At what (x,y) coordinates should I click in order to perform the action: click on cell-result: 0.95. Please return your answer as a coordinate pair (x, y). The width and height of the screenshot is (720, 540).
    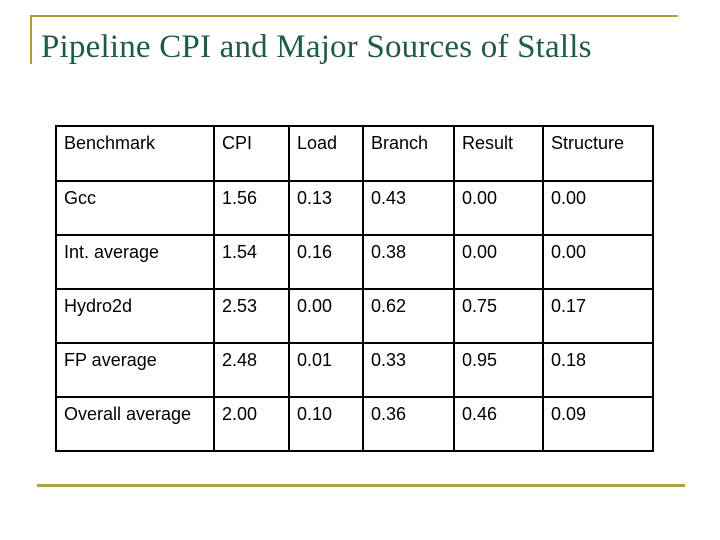
    Looking at the image, I should click on (498, 370).